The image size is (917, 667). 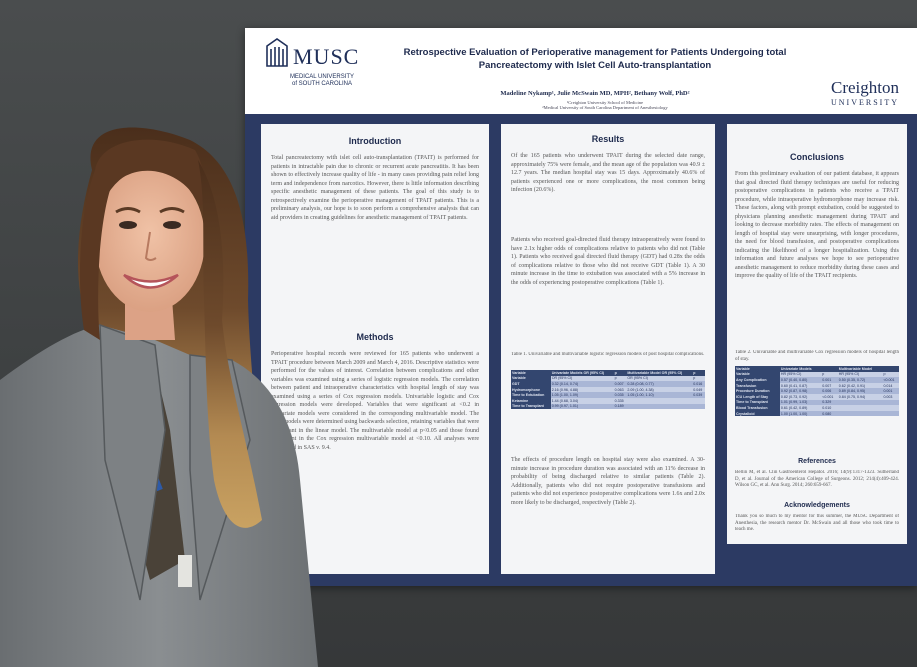 What do you see at coordinates (132, 462) in the screenshot?
I see `blazer-lapel` at bounding box center [132, 462].